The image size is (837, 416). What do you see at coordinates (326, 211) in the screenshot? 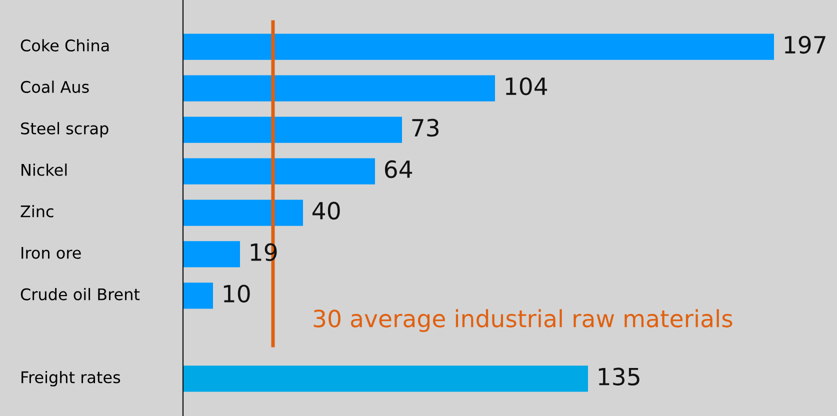
I see `data-label: 40` at bounding box center [326, 211].